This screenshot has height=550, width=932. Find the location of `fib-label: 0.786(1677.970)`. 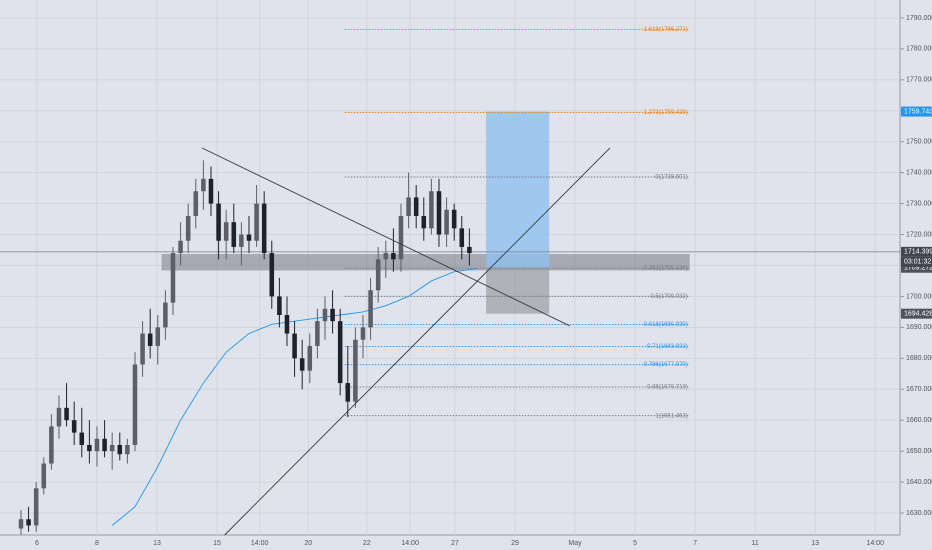

fib-label: 0.786(1677.970) is located at coordinates (666, 365).